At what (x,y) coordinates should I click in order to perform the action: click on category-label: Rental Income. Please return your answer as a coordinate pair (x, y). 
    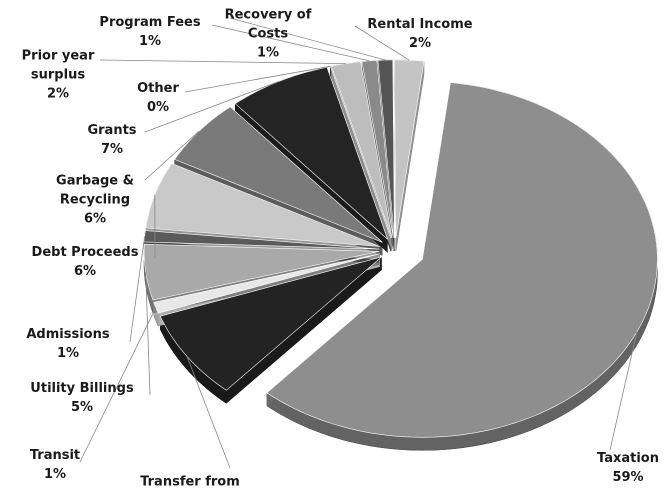
    Looking at the image, I should click on (420, 24).